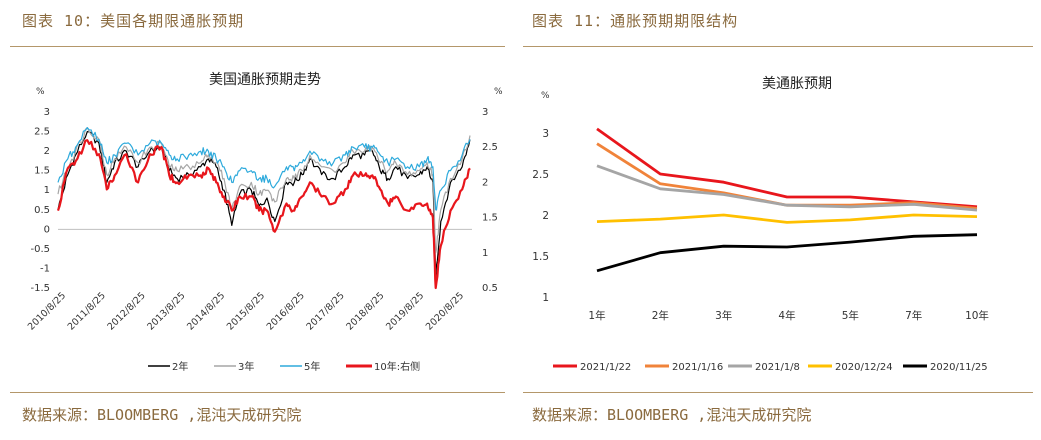 The width and height of the screenshot is (1041, 440). I want to click on x-category-label: 5年, so click(850, 315).